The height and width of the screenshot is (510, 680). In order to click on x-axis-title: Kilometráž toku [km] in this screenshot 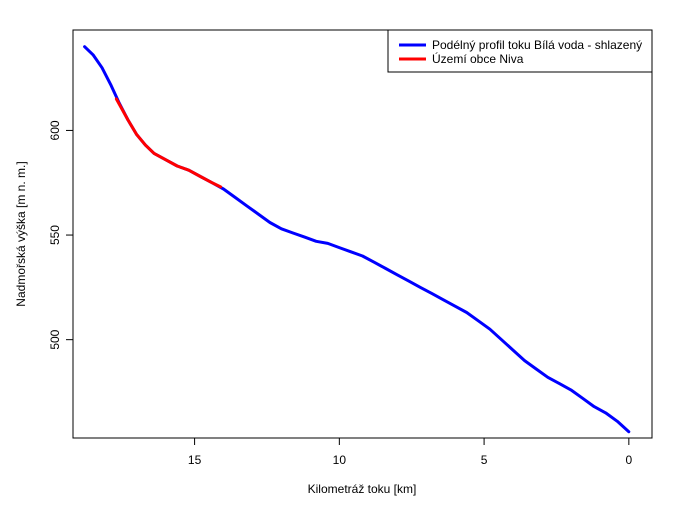, I will do `click(362, 489)`.